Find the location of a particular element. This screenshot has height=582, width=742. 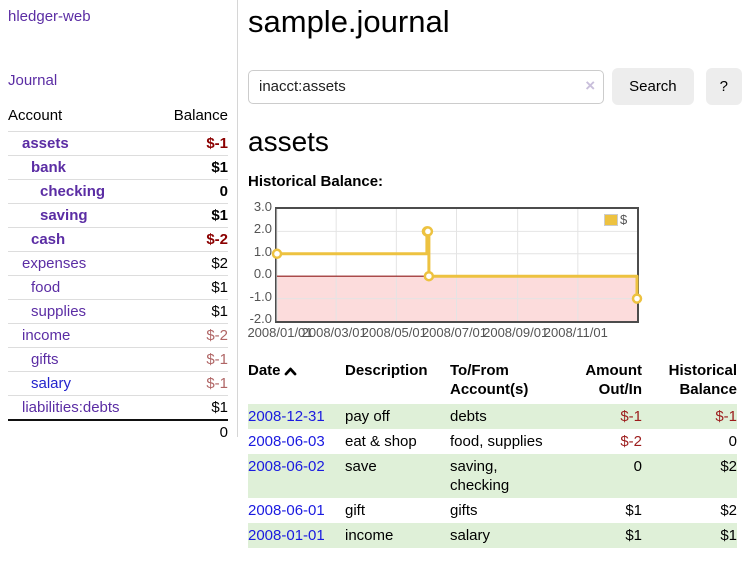

register-row: 2008-12-31 pay off debts $-1 $-1 is located at coordinates (492, 416).